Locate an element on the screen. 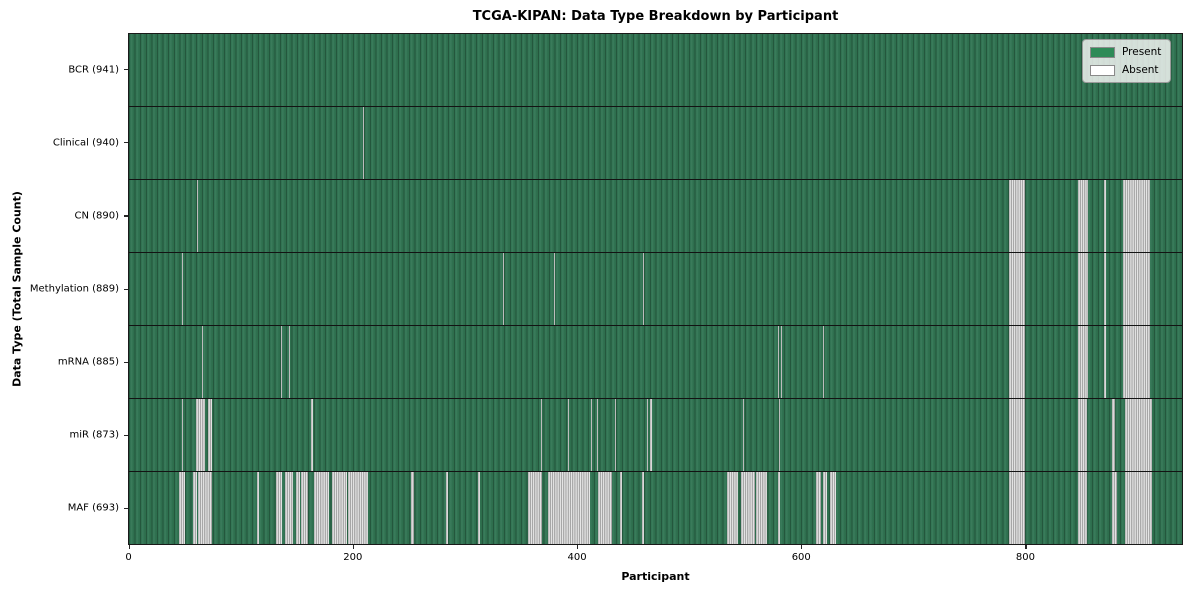 Image resolution: width=1200 pixels, height=600 pixels. present-swatch is located at coordinates (1102, 52).